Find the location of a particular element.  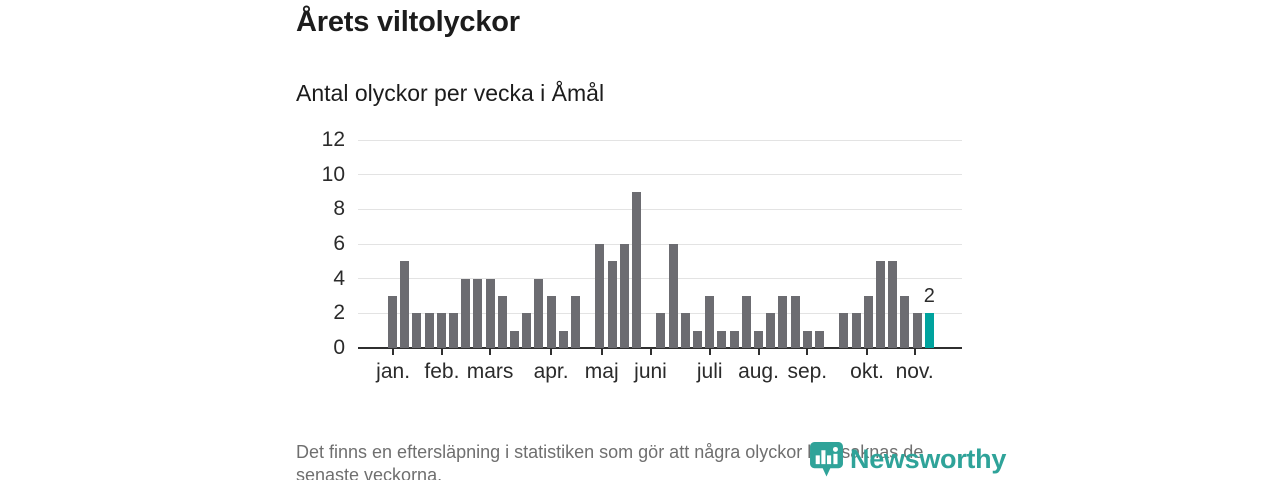

x-axis-line is located at coordinates (660, 348).